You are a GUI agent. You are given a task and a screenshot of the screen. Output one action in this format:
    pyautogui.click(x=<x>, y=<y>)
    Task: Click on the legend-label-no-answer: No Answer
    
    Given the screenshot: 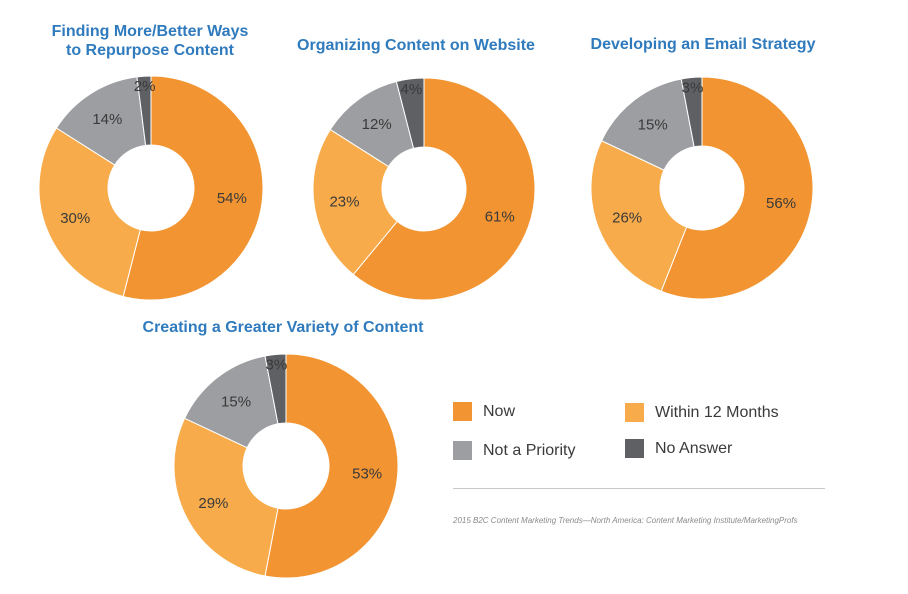 What is the action you would take?
    pyautogui.click(x=694, y=448)
    